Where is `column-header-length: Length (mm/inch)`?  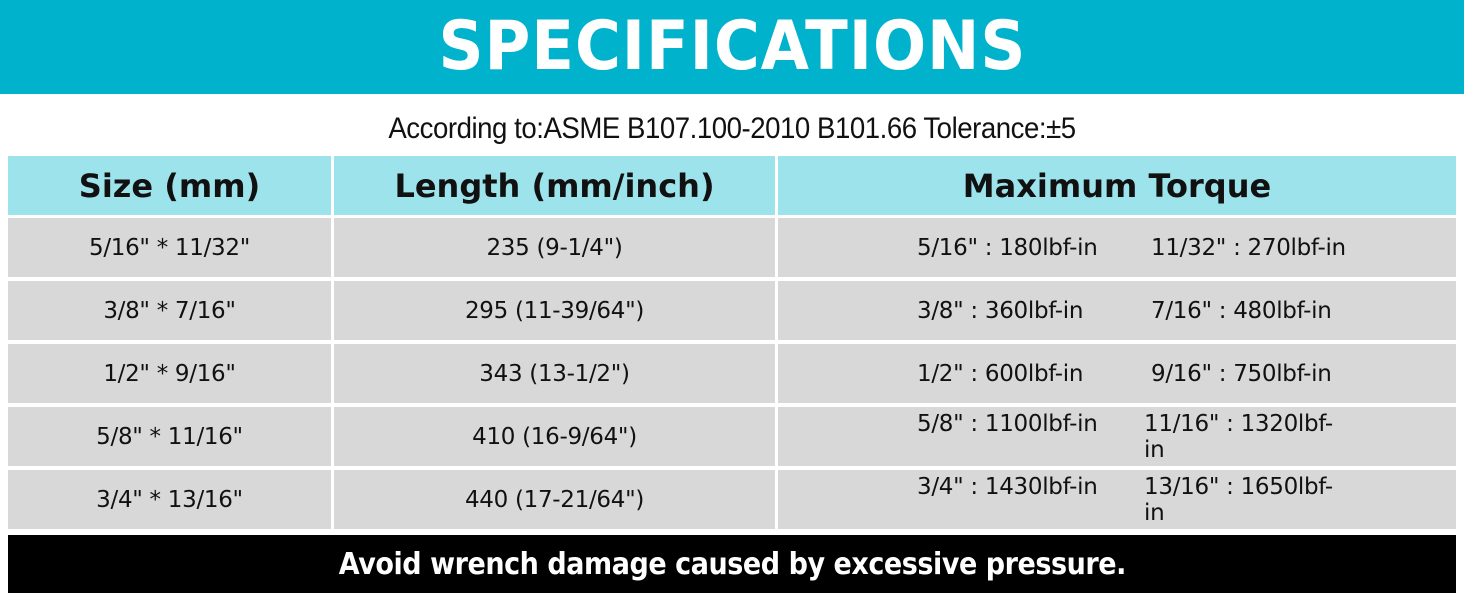
column-header-length: Length (mm/inch) is located at coordinates (556, 185).